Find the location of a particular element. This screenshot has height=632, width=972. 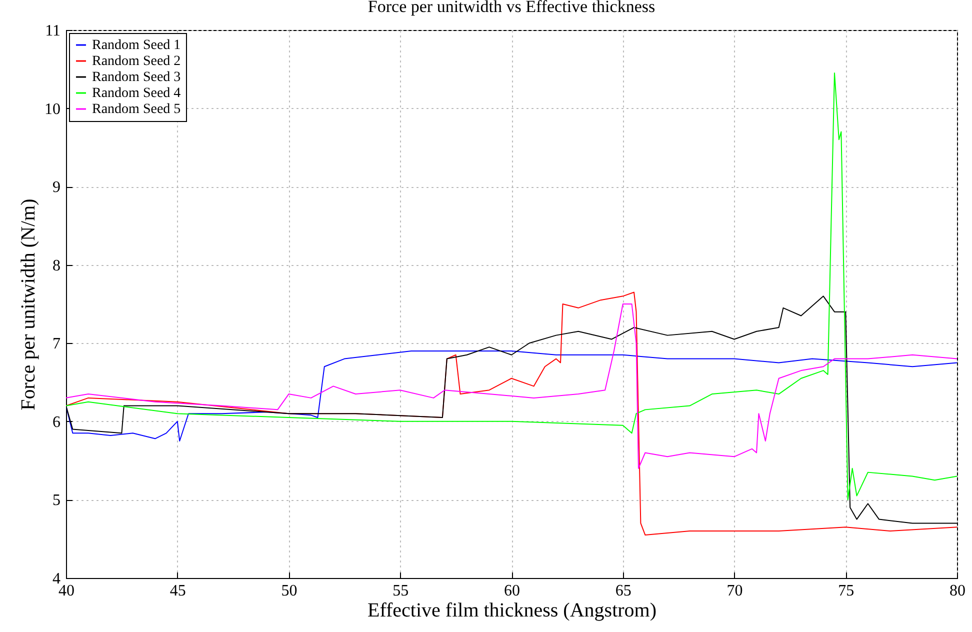

chart-title: Force per unitwidth vs Effective thickness is located at coordinates (512, 8).